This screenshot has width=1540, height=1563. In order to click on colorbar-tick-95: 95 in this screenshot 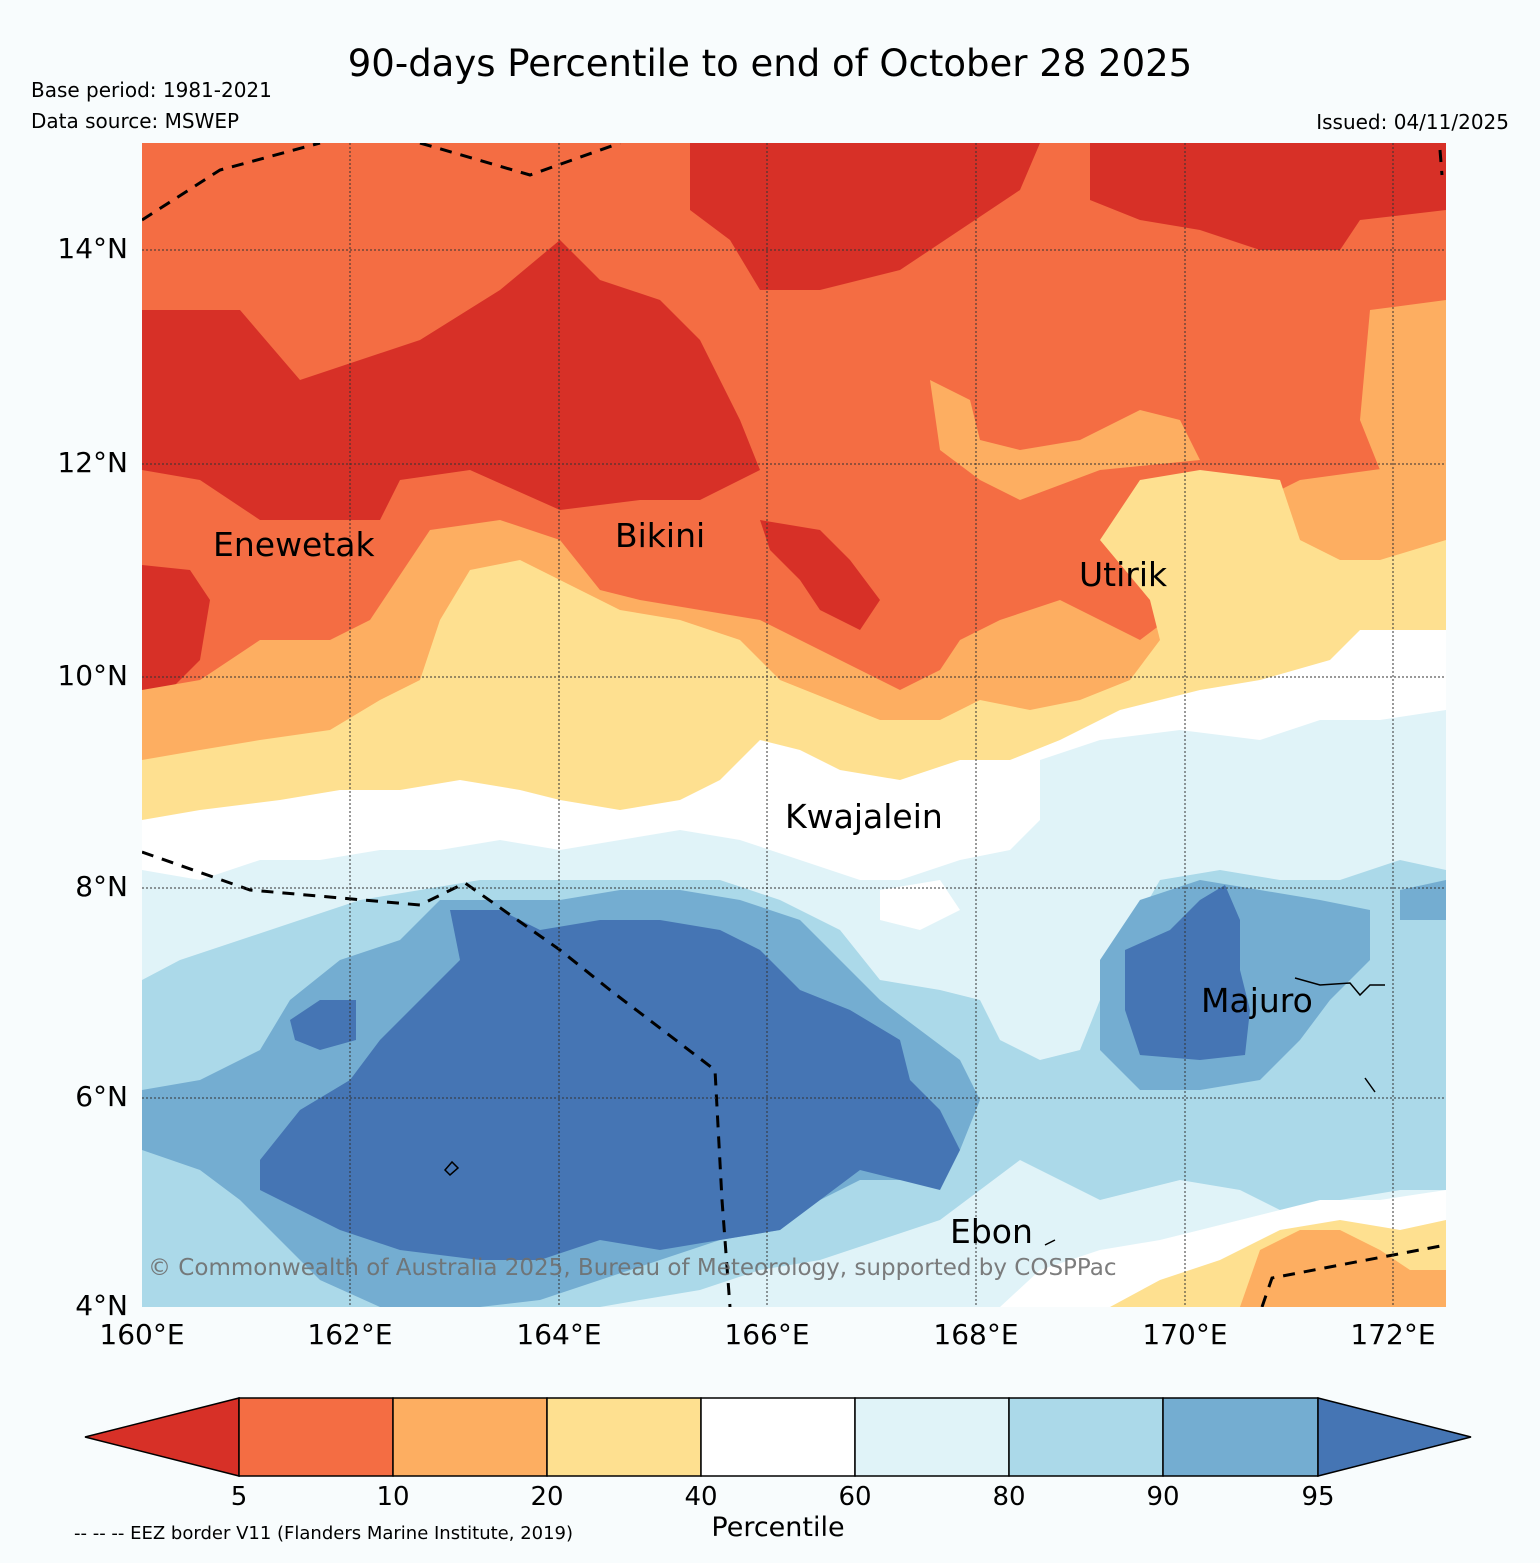, I will do `click(1318, 1497)`.